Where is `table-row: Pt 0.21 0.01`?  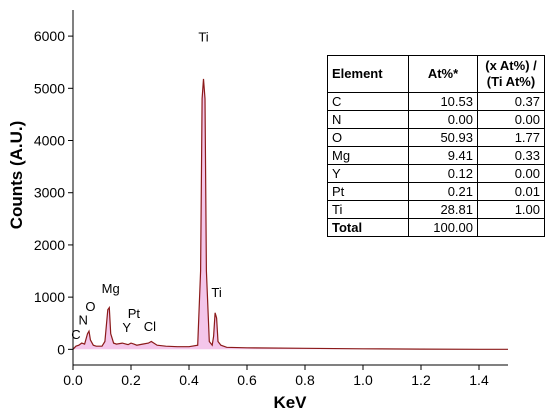
table-row: Pt 0.21 0.01 is located at coordinates (436, 191).